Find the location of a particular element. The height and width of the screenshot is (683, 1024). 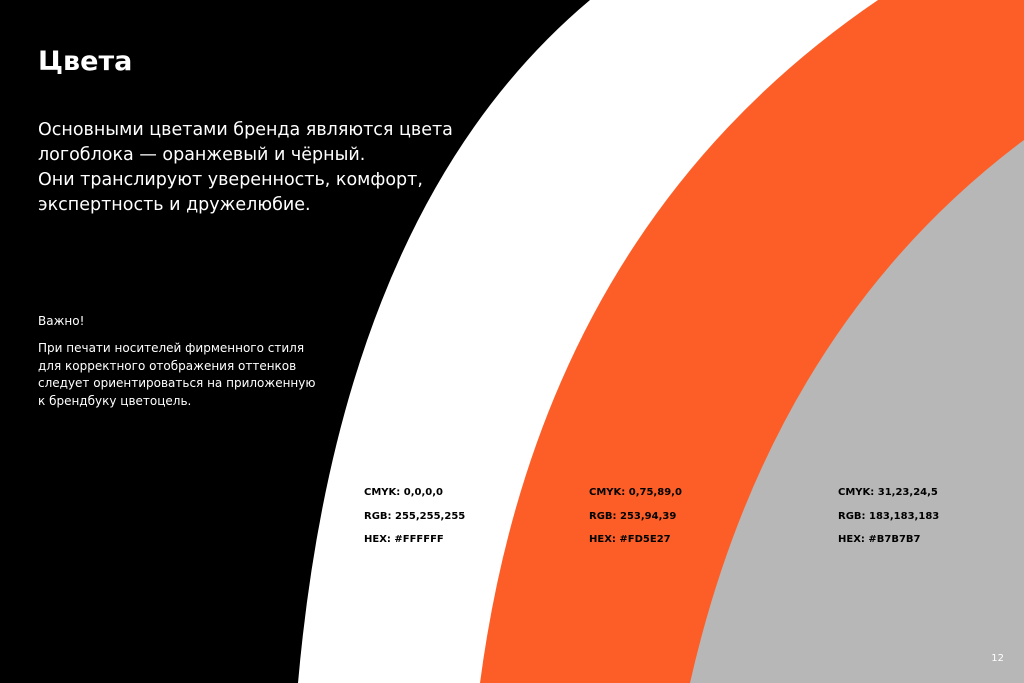

hex-value: HEX: #FD5E27 is located at coordinates (630, 539).